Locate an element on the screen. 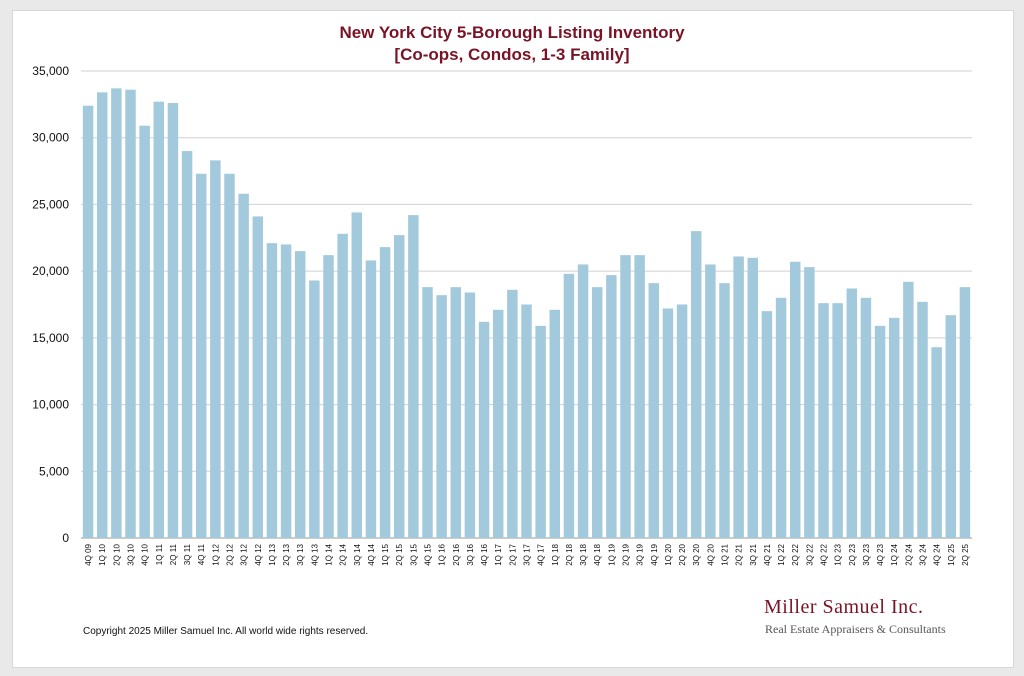 The image size is (1024, 676). x-tick-label: 2Q 23 is located at coordinates (852, 554).